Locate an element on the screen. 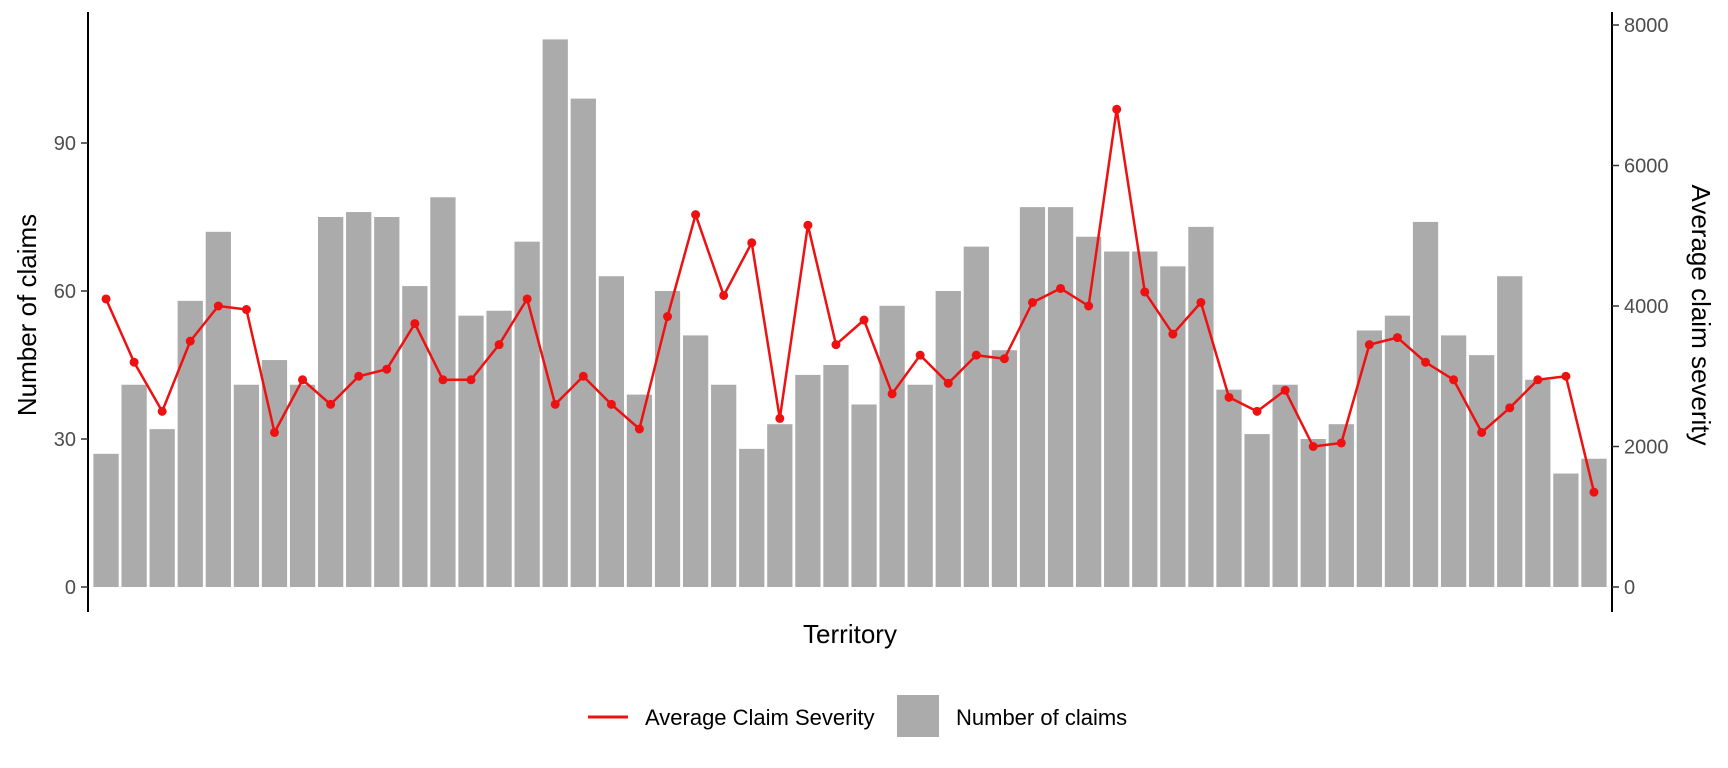 This screenshot has height=768, width=1728. right-tick-label: 4000 is located at coordinates (1646, 307).